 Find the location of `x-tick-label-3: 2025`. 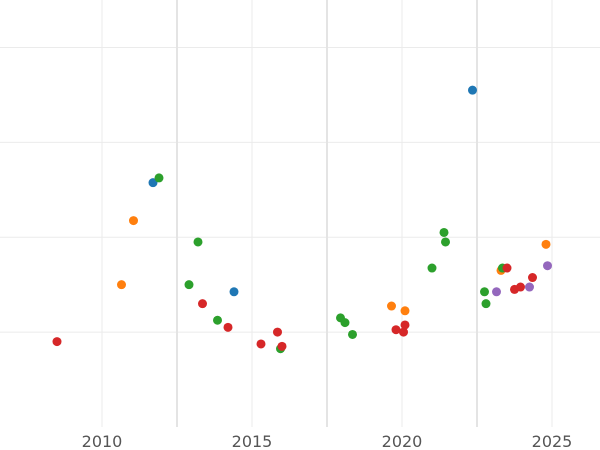

x-tick-label-3: 2025 is located at coordinates (552, 441).